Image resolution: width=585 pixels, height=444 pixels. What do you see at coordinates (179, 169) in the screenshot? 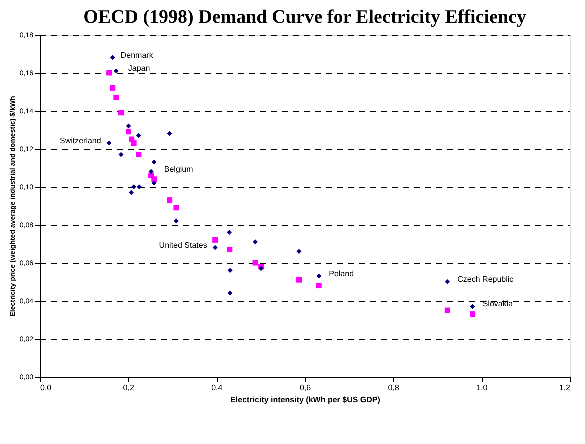
I see `annotation: Belgium` at bounding box center [179, 169].